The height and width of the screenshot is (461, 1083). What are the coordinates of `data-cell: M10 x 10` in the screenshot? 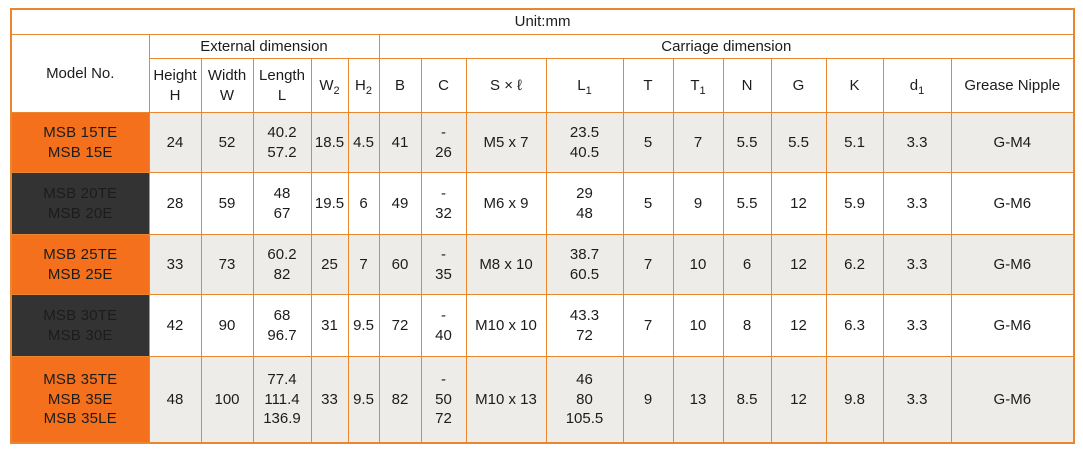 It's located at (506, 325).